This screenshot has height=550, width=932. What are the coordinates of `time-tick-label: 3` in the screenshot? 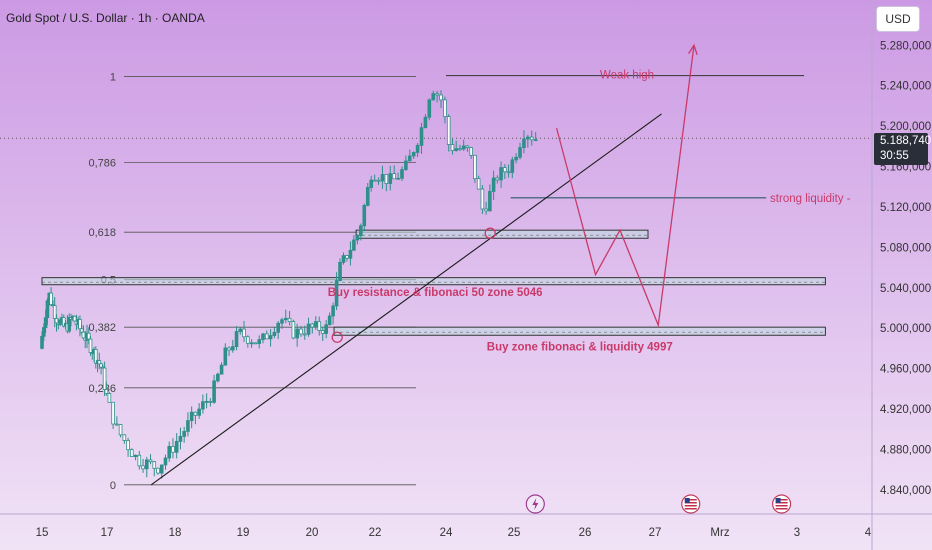 It's located at (797, 533).